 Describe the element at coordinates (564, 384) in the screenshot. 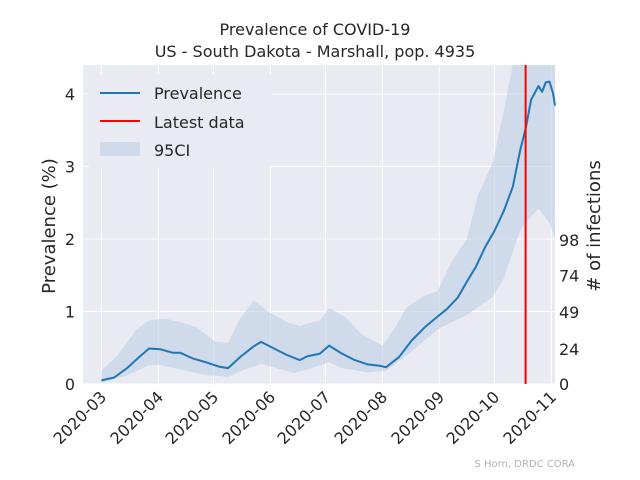

I see `y-tick-label-right: 0` at that location.